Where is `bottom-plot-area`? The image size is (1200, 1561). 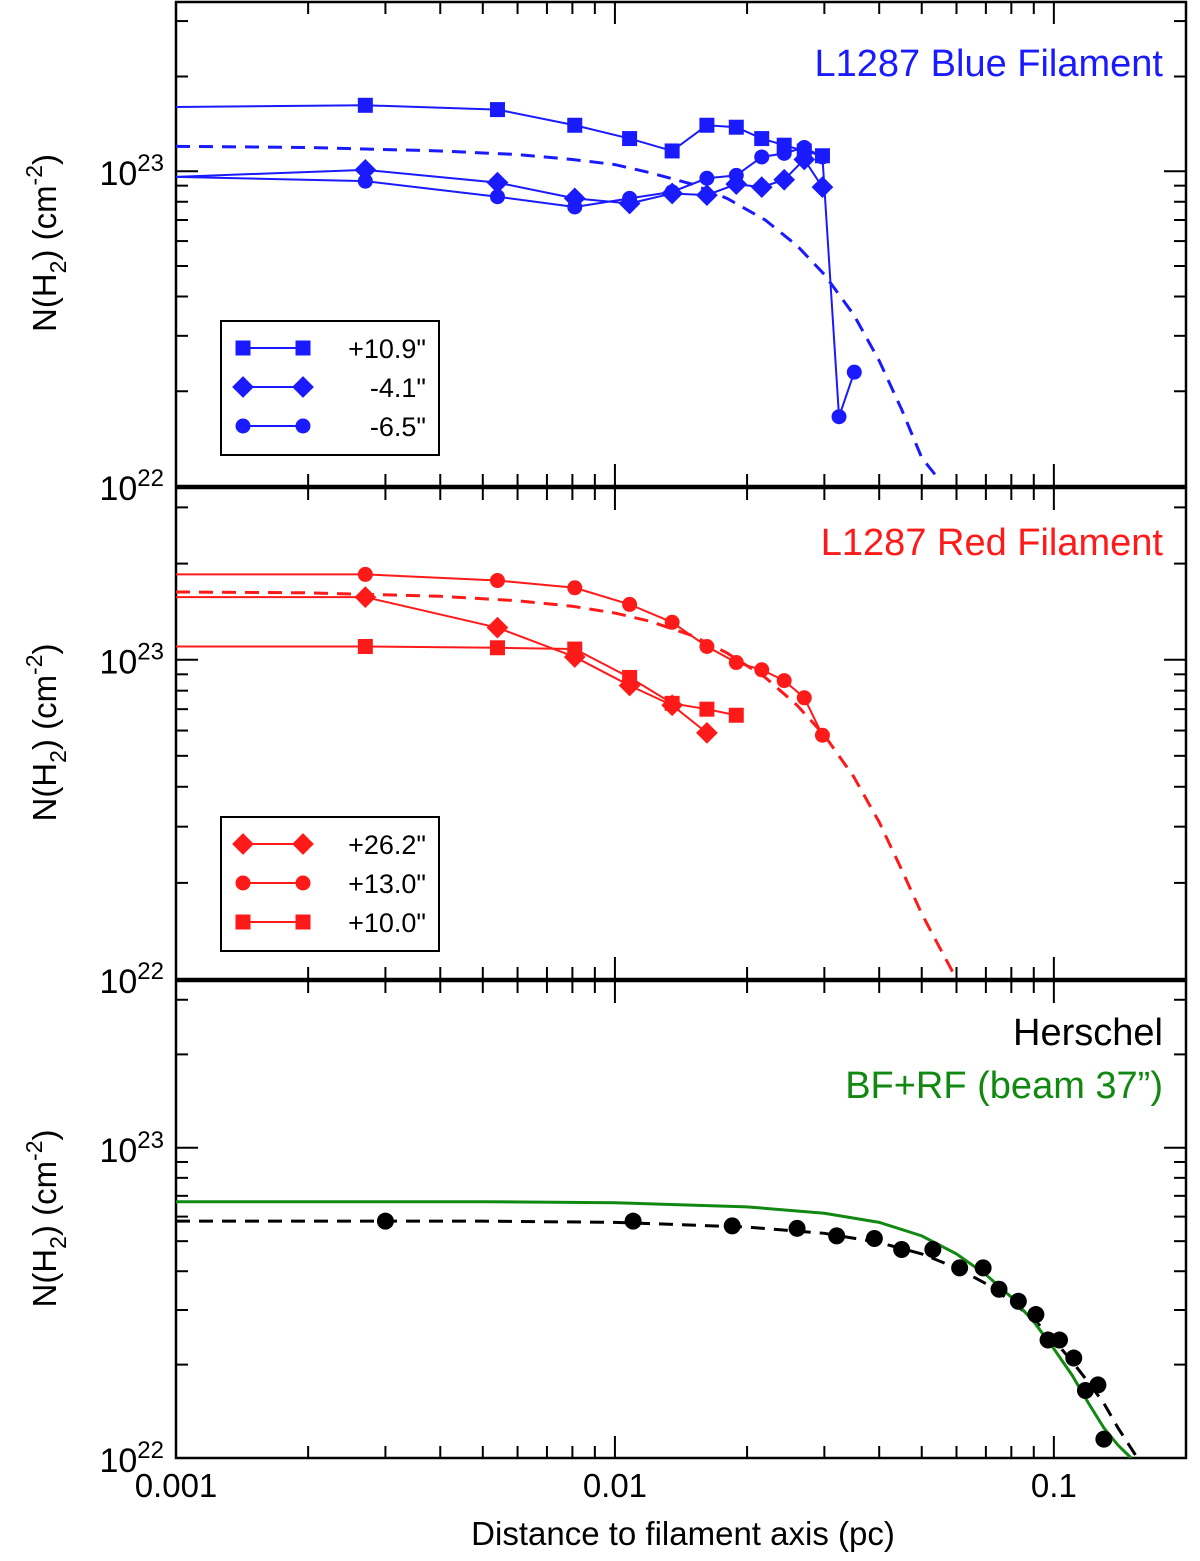 bottom-plot-area is located at coordinates (657, 1329).